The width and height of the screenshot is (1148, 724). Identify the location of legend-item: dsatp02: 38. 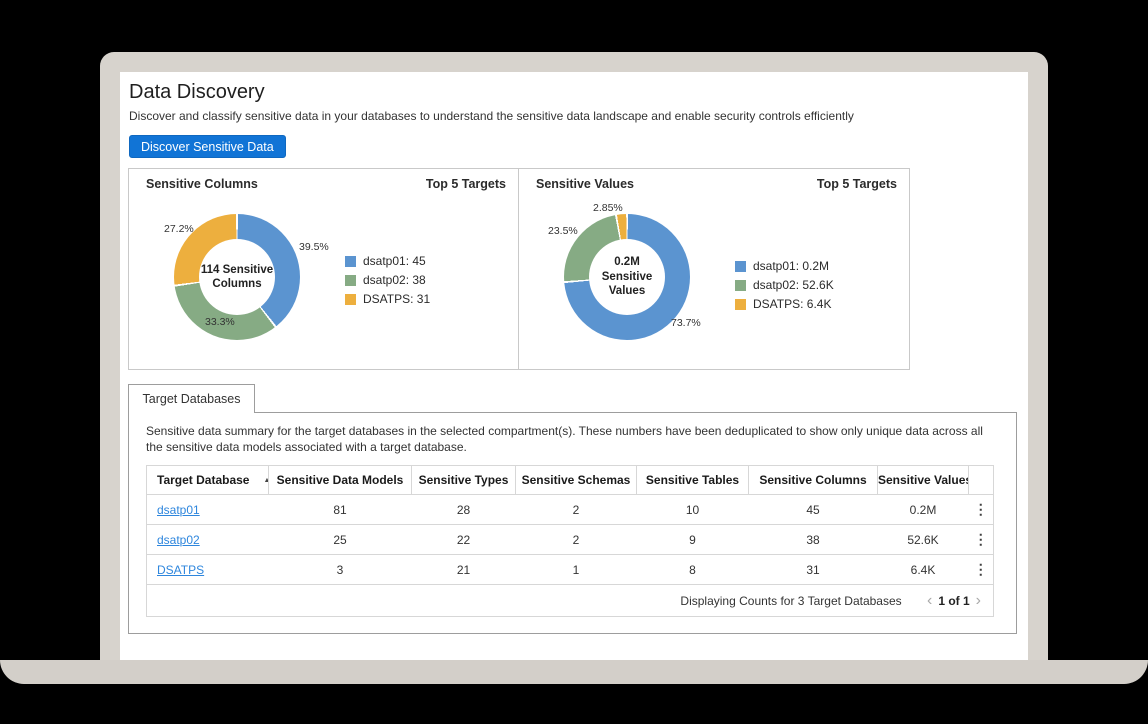
(387, 280).